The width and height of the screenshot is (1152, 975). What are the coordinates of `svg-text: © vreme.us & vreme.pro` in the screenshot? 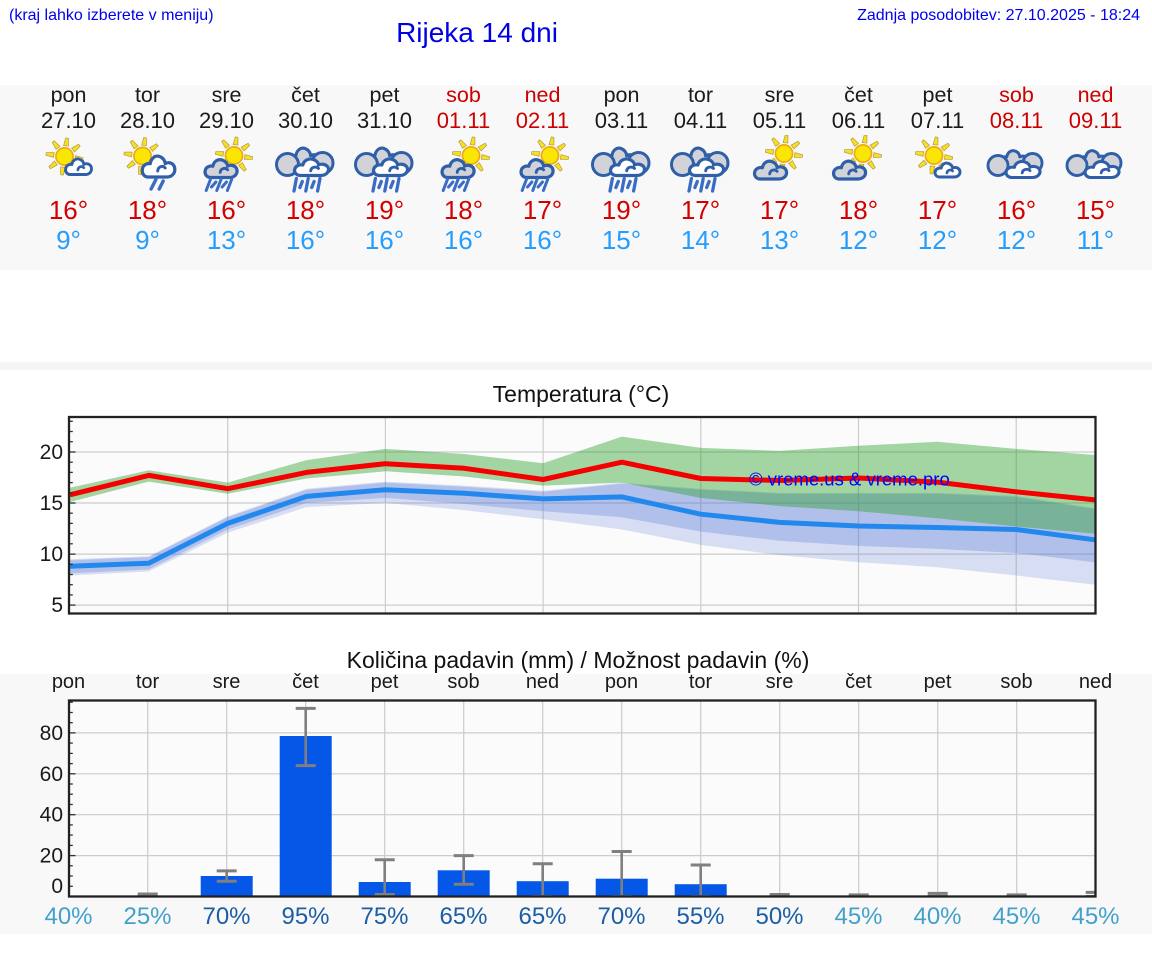 It's located at (849, 479).